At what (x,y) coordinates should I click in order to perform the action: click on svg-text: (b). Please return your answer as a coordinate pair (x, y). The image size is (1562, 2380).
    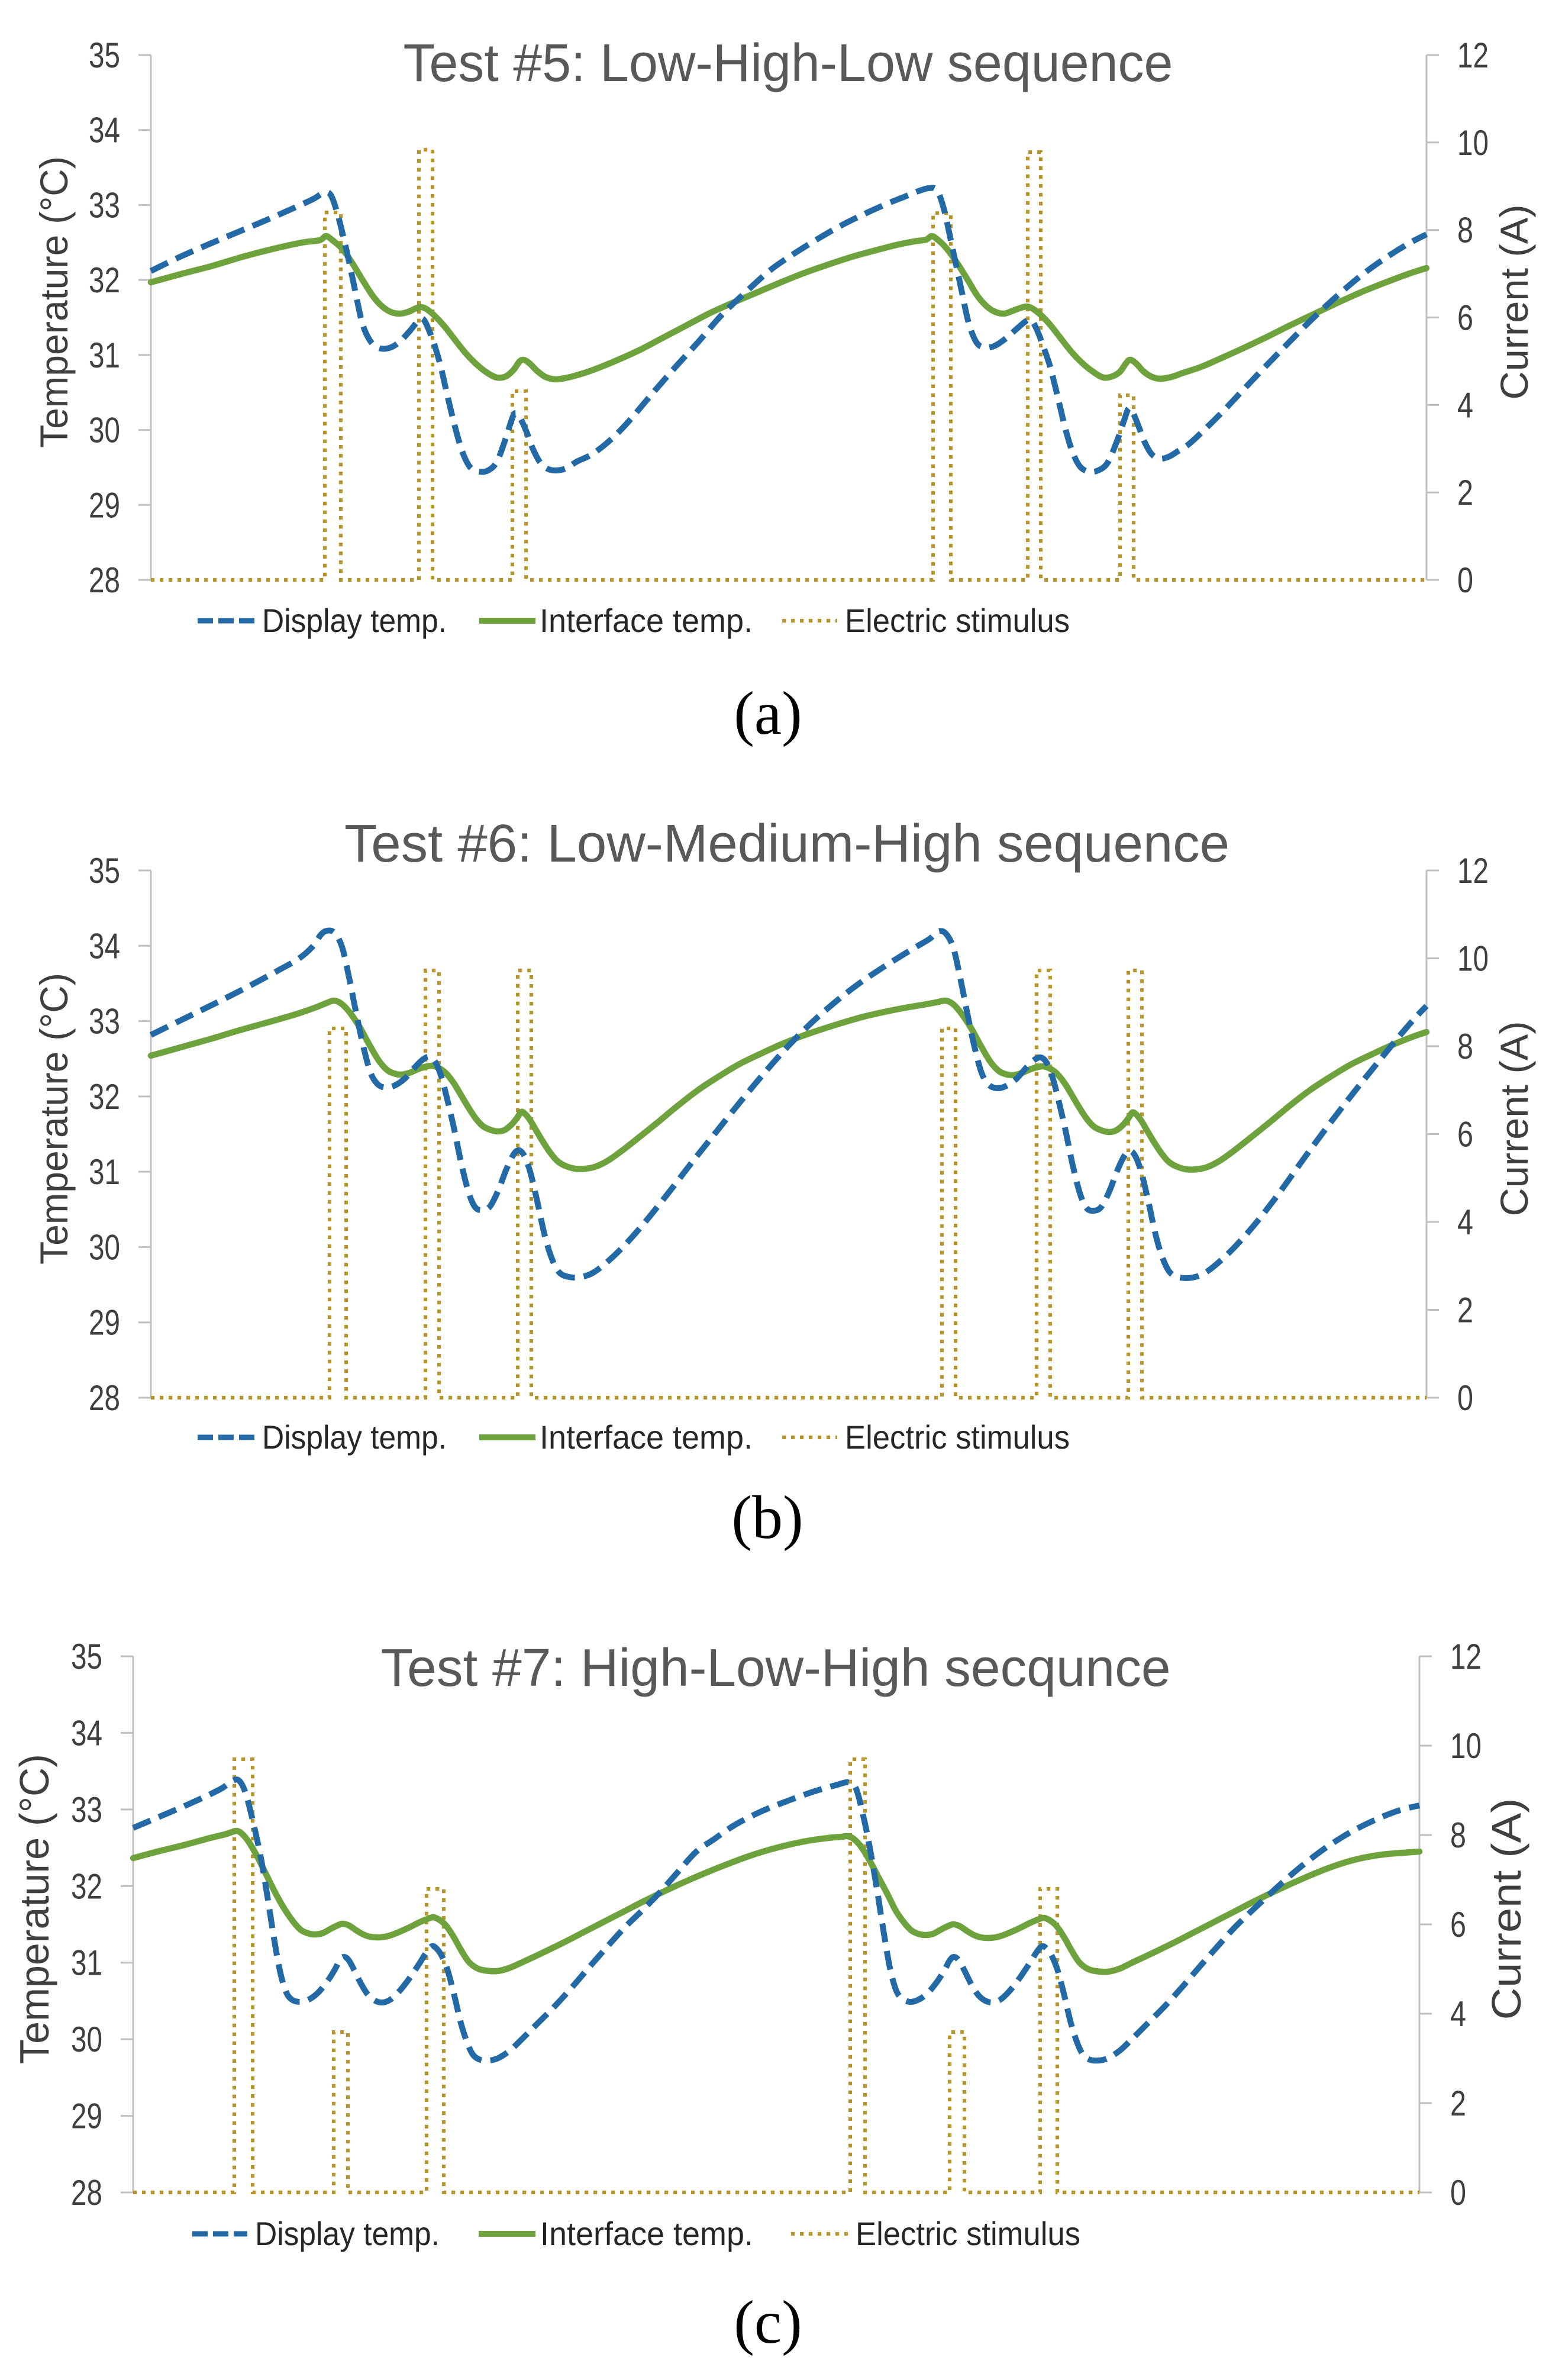
    Looking at the image, I should click on (767, 1518).